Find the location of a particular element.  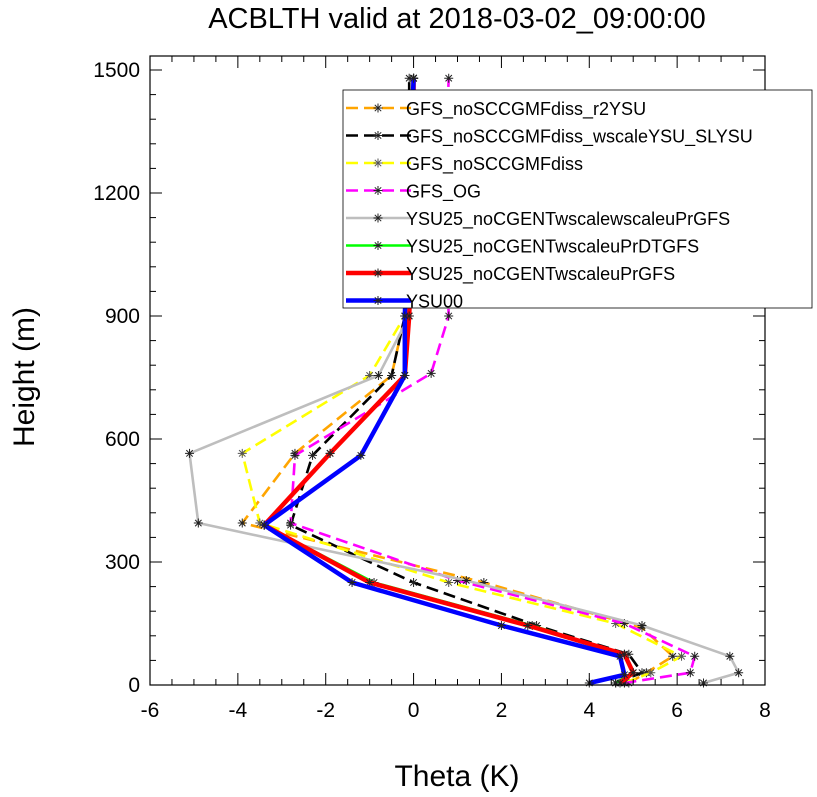

y-tick-label: 0 is located at coordinates (134, 685).